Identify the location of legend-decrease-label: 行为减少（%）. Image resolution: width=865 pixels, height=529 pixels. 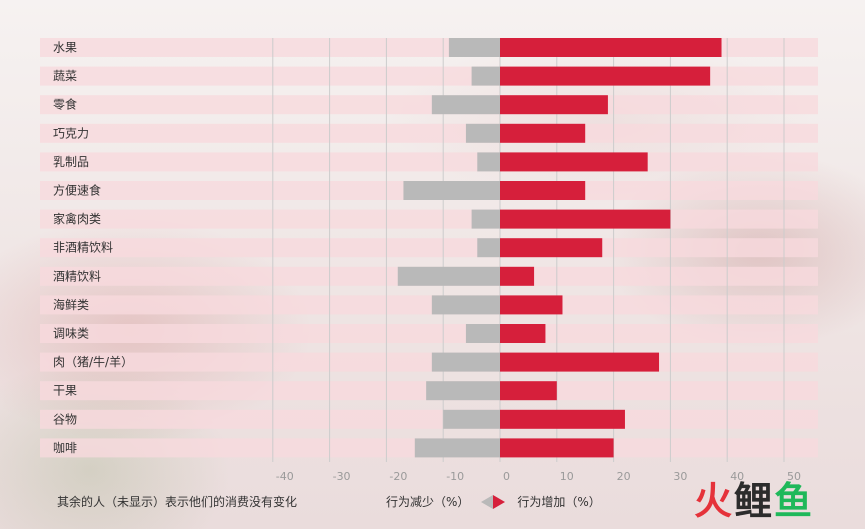
(428, 502).